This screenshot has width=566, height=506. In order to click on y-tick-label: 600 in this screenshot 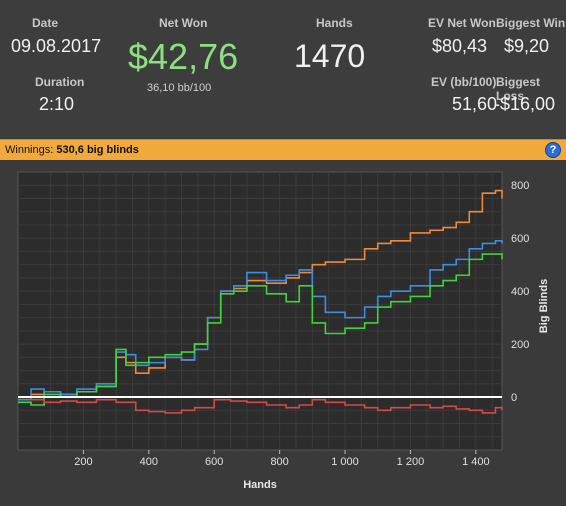, I will do `click(520, 239)`.